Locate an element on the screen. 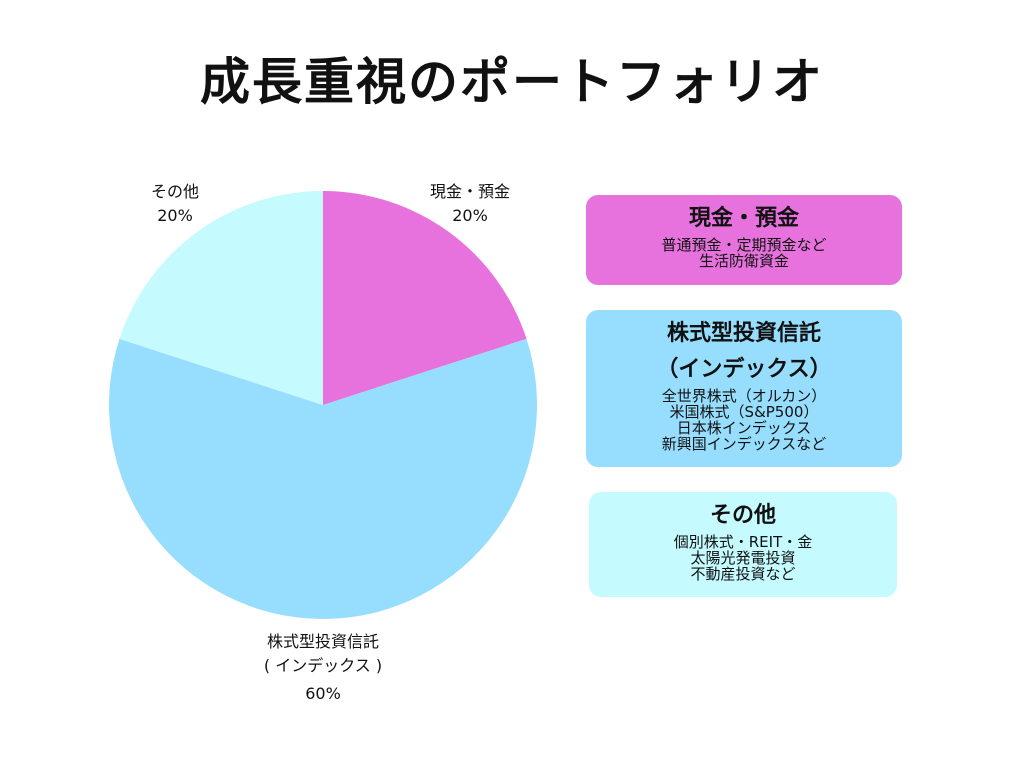  slice-value-label: 60% is located at coordinates (323, 693).